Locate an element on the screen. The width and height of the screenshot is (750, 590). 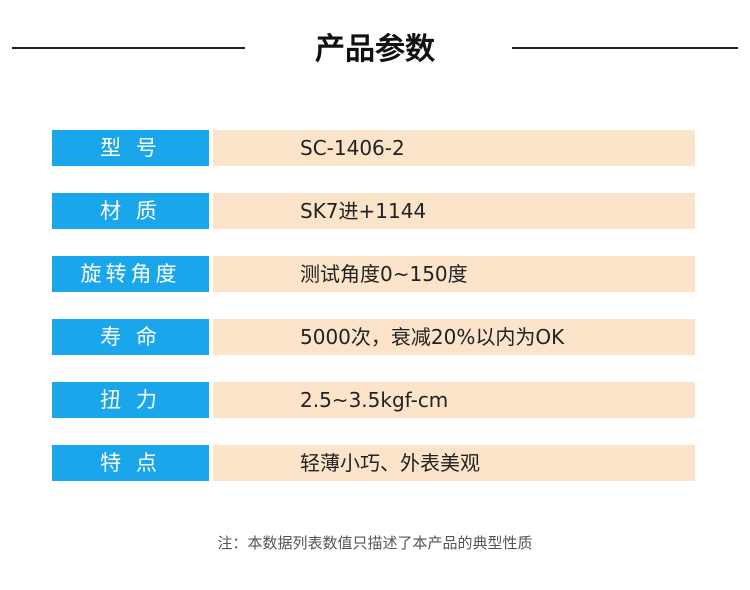
param-label: 型 号 is located at coordinates (130, 148).